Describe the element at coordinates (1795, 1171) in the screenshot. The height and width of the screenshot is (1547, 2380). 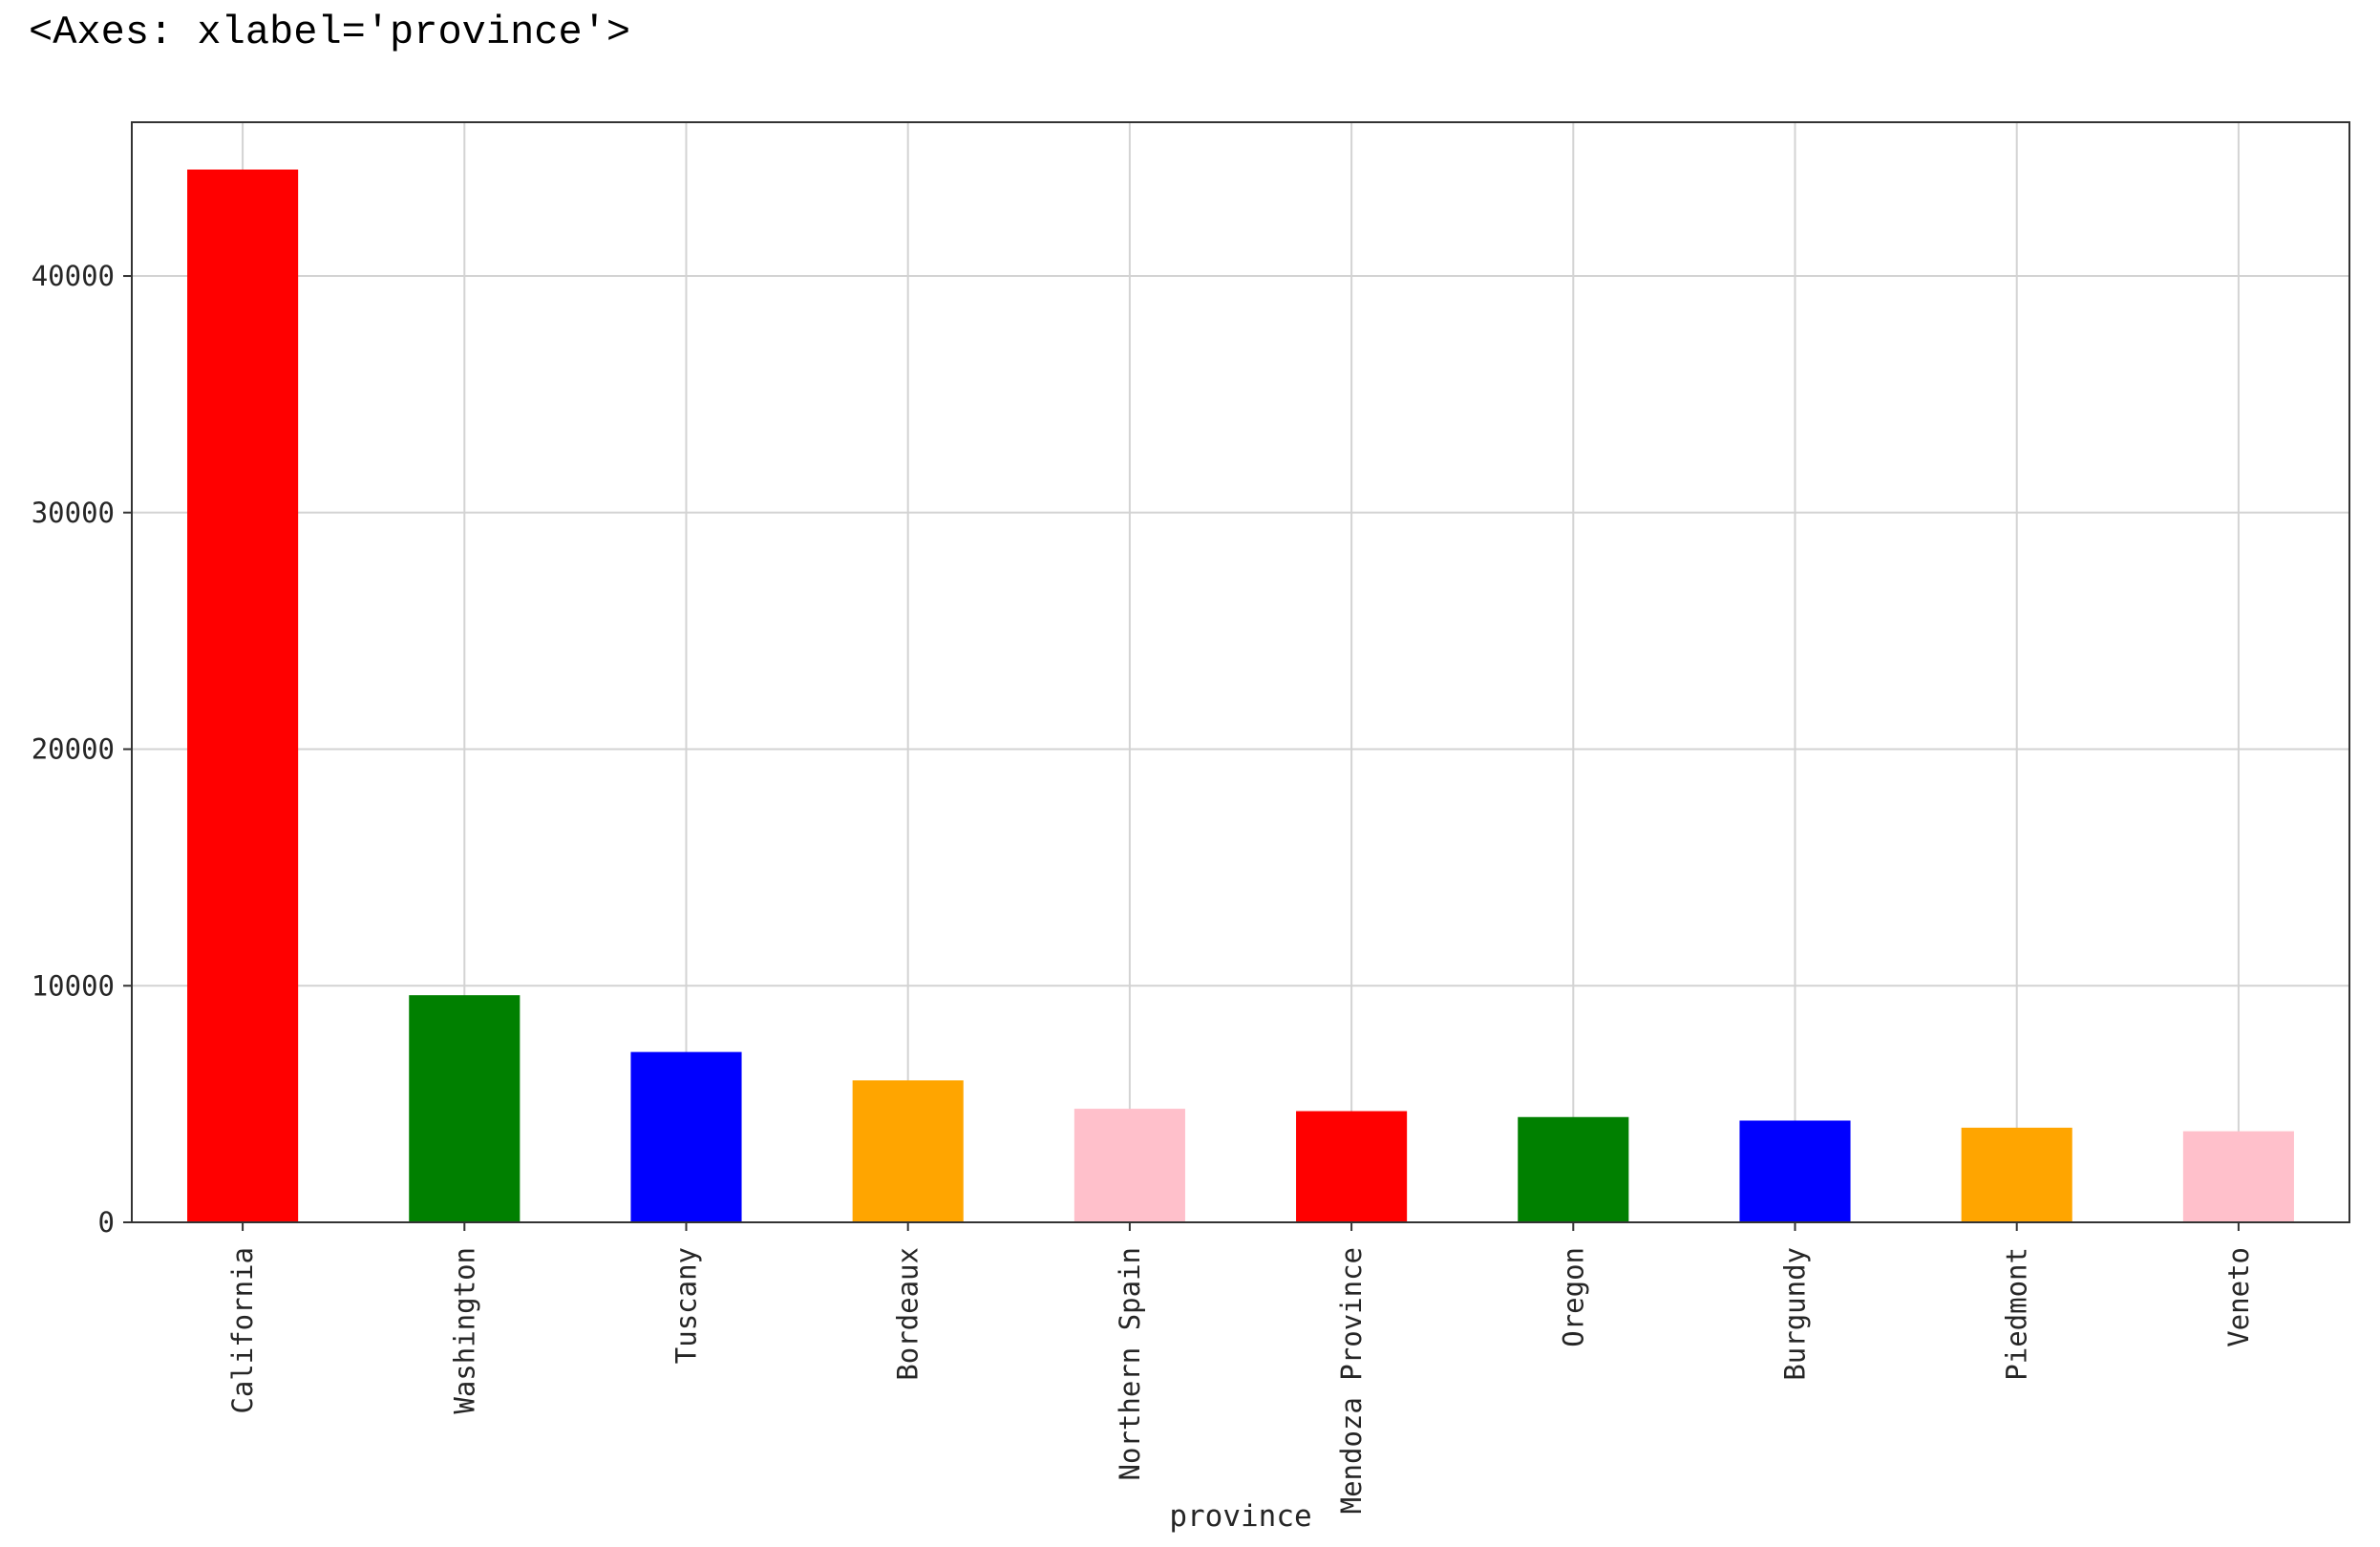
I see `bar-burgundy` at that location.